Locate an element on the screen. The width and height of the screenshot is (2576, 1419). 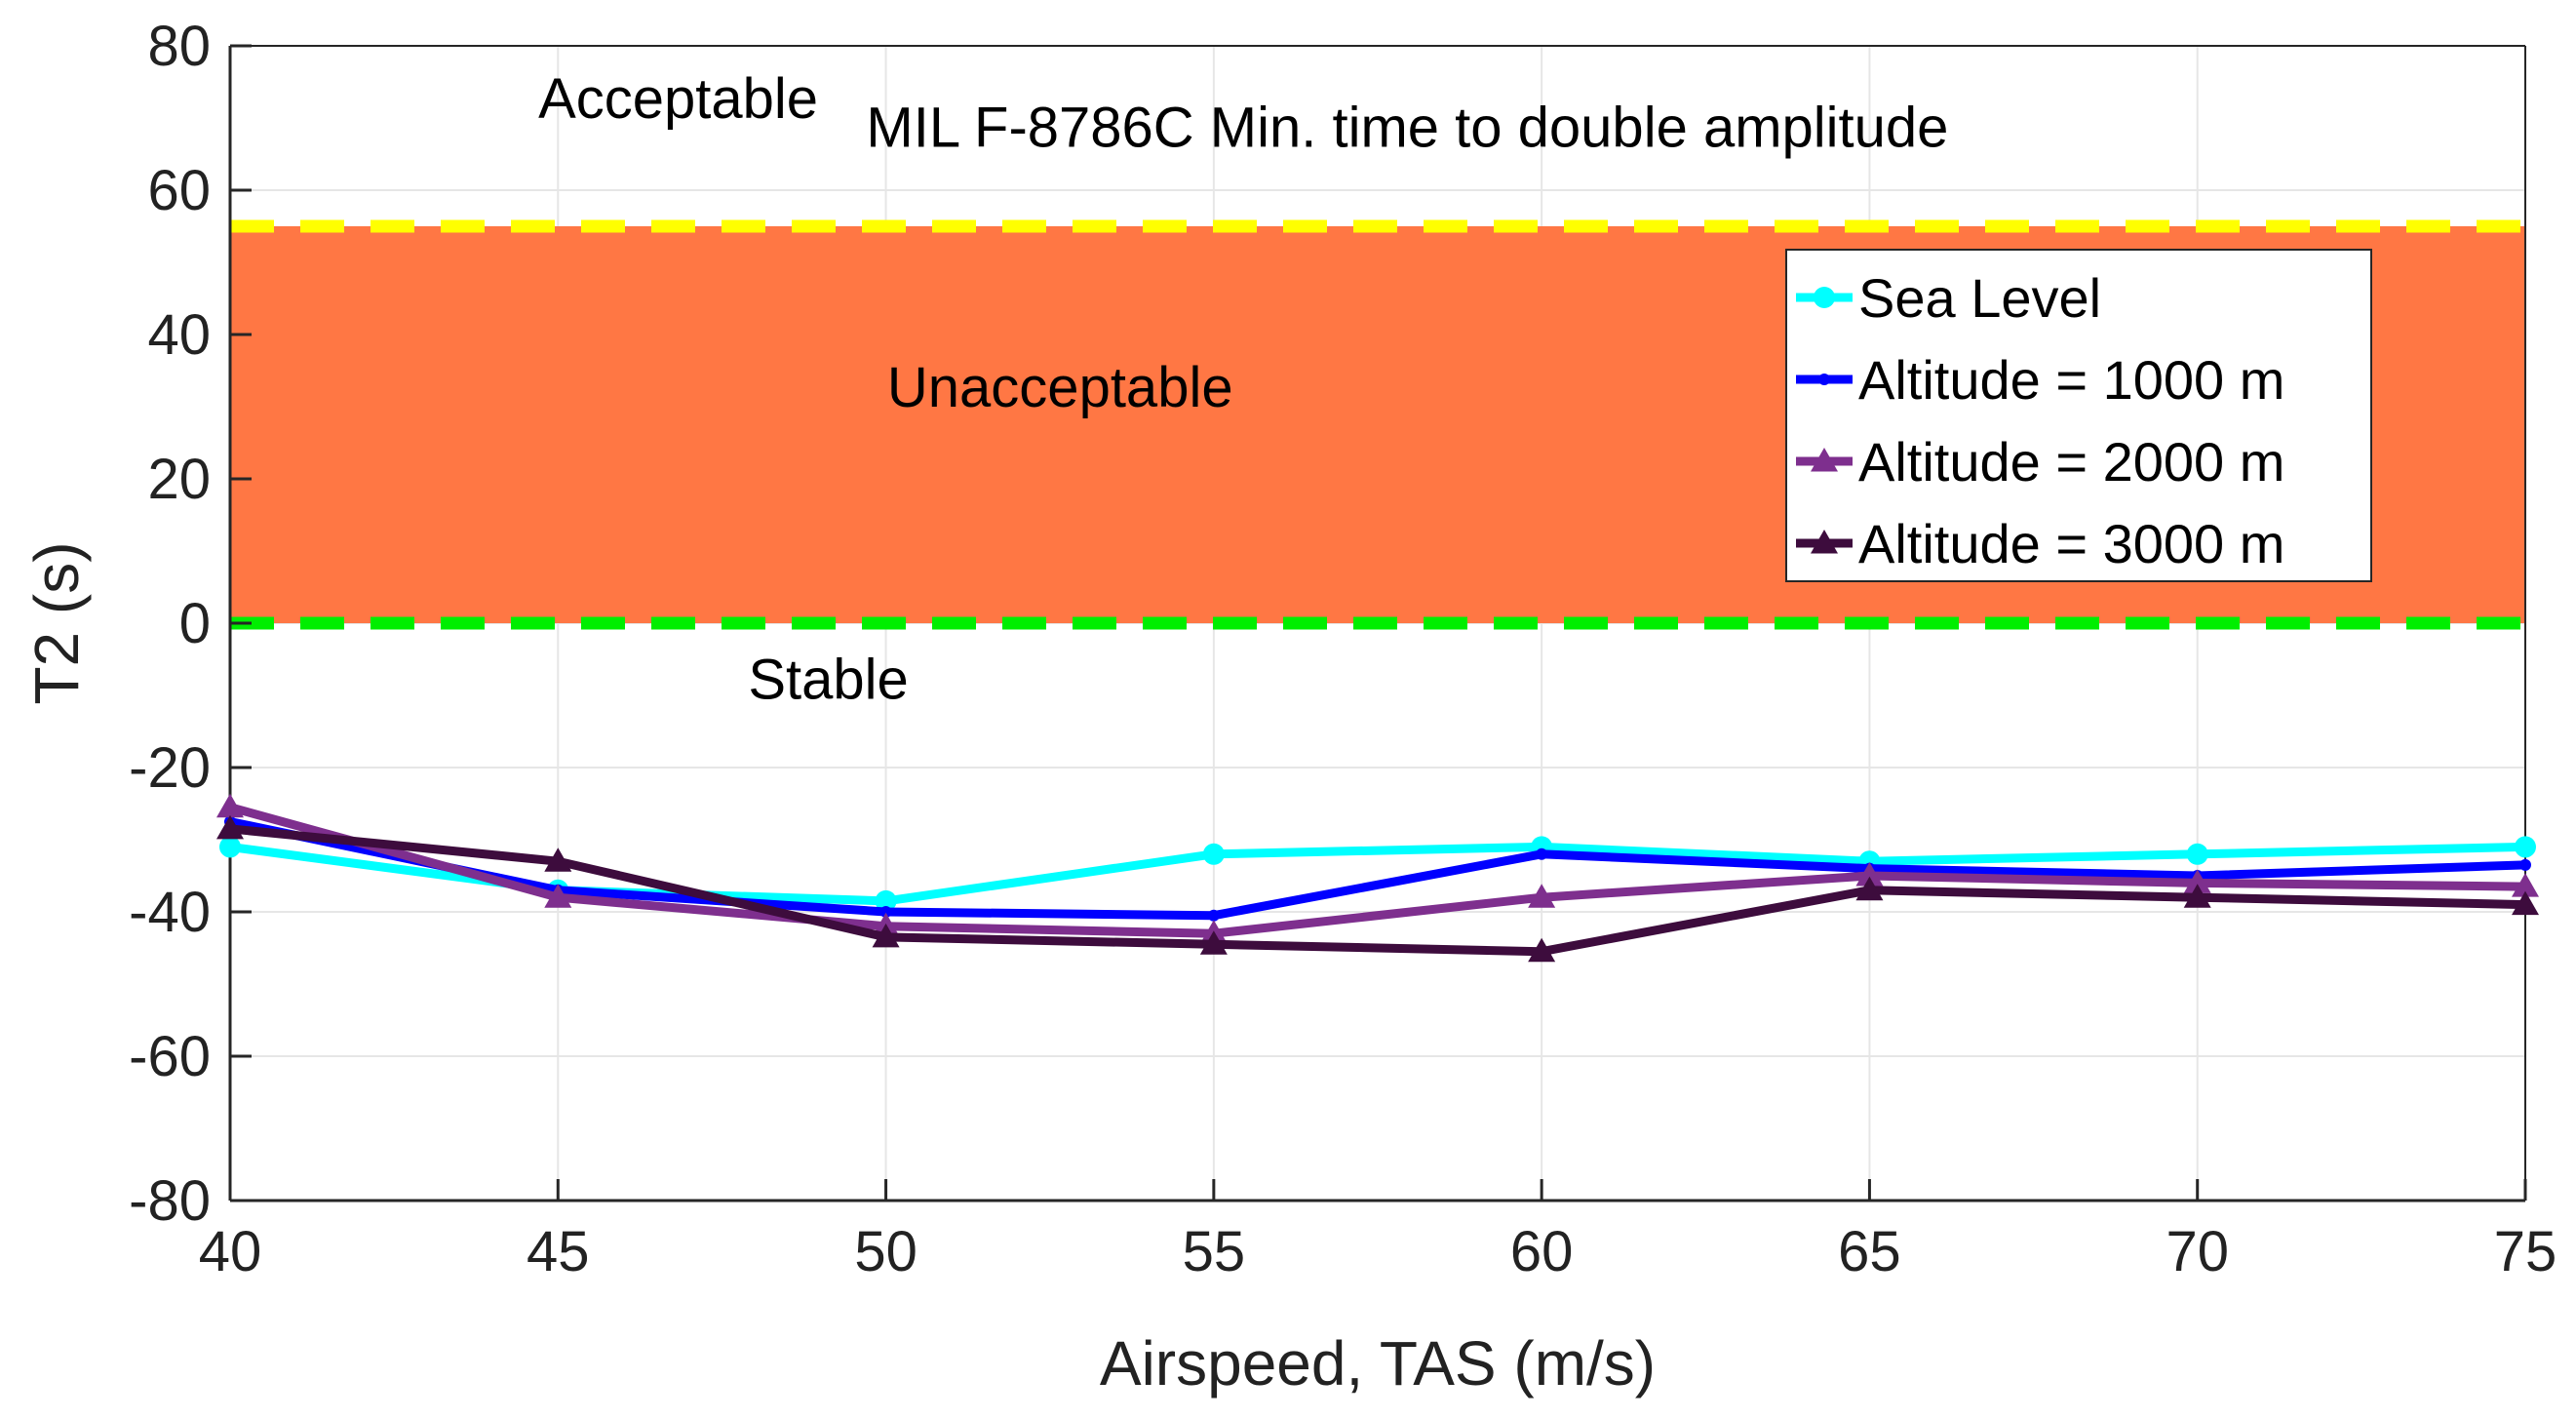
unacceptable-label: Unacceptable is located at coordinates (1060, 387).